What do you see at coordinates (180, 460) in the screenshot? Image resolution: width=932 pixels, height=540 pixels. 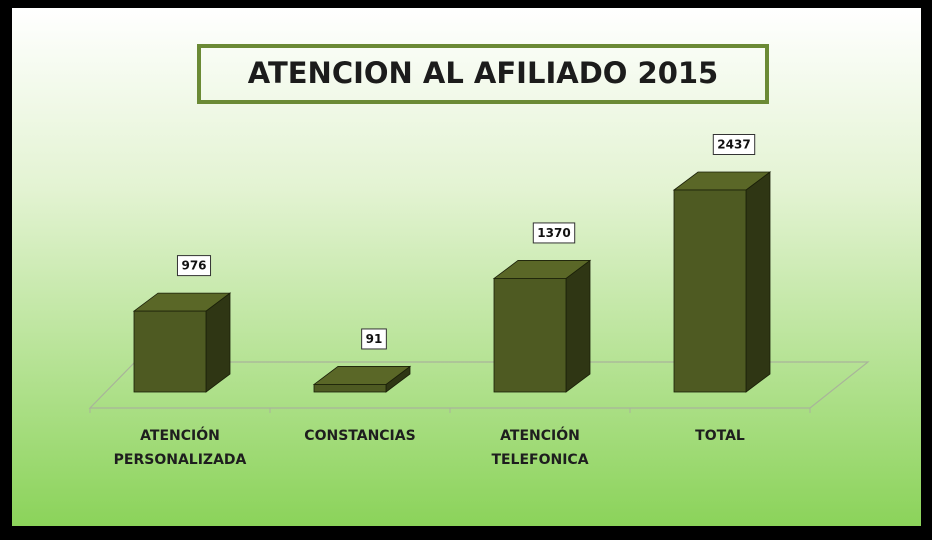 I see `label-line: PERSONALIZADA` at bounding box center [180, 460].